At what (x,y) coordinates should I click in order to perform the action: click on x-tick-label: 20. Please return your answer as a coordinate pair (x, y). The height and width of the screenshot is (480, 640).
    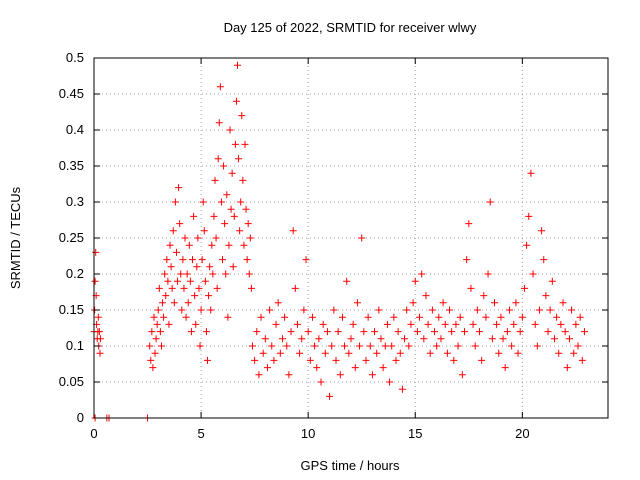
    Looking at the image, I should click on (522, 433).